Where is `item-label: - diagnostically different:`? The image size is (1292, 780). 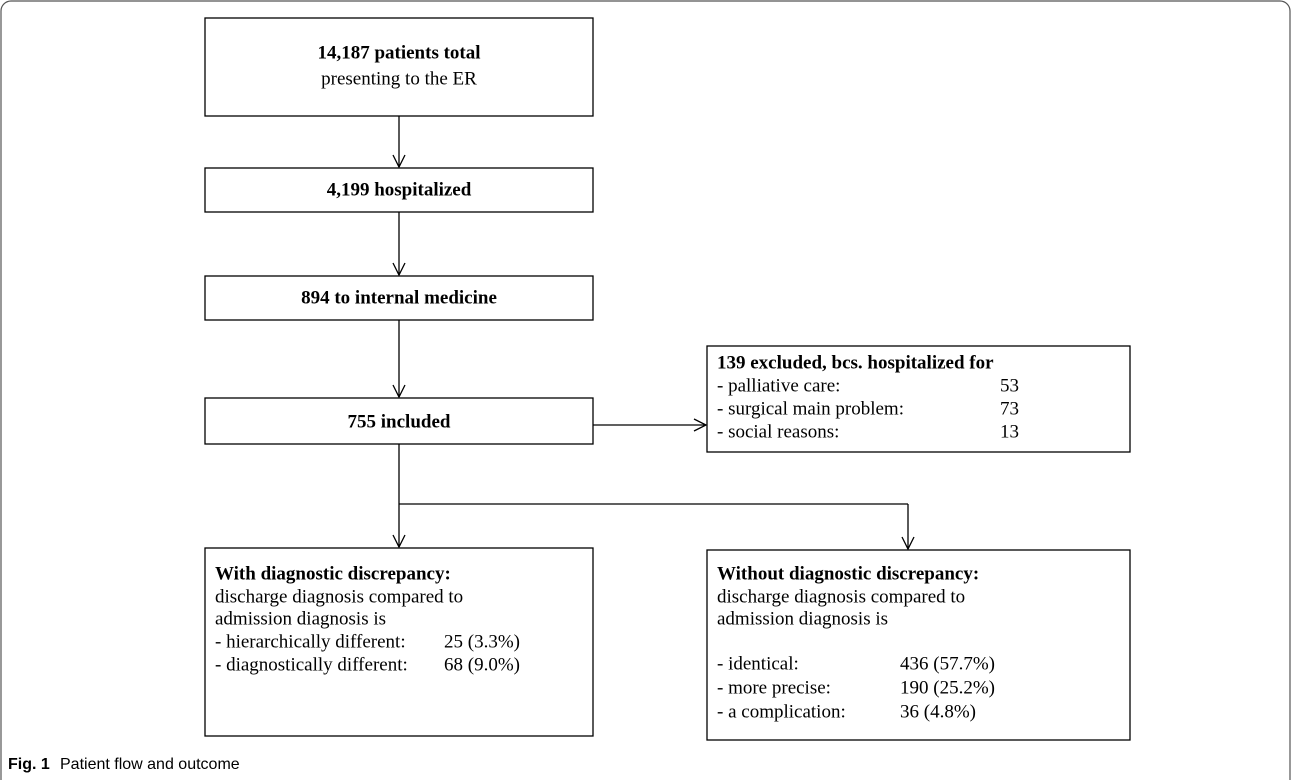
item-label: - diagnostically different: is located at coordinates (311, 664).